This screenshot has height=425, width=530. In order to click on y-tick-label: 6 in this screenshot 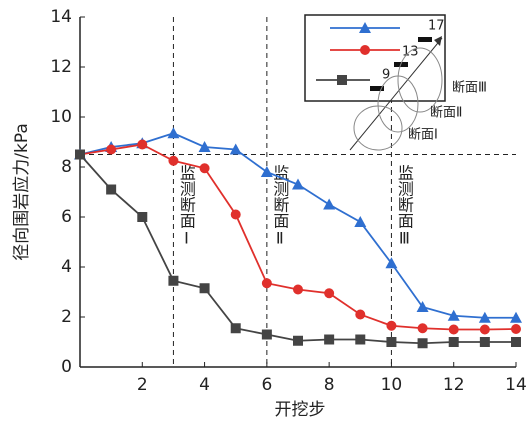, I will do `click(66, 217)`.